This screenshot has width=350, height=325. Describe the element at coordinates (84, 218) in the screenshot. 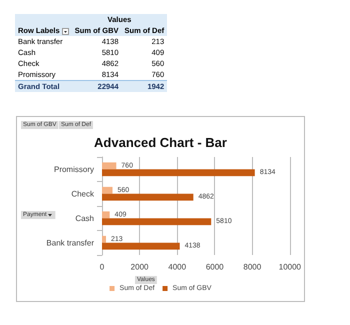

I see `y-tick-label: Cash` at that location.